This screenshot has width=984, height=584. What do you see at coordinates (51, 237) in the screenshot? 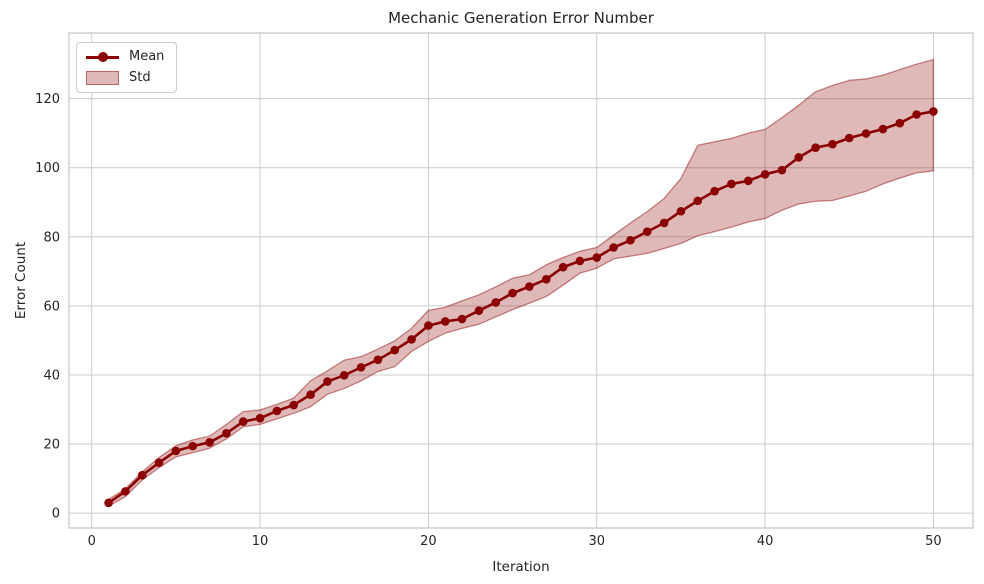
I see `svg-text: 80` at bounding box center [51, 237].